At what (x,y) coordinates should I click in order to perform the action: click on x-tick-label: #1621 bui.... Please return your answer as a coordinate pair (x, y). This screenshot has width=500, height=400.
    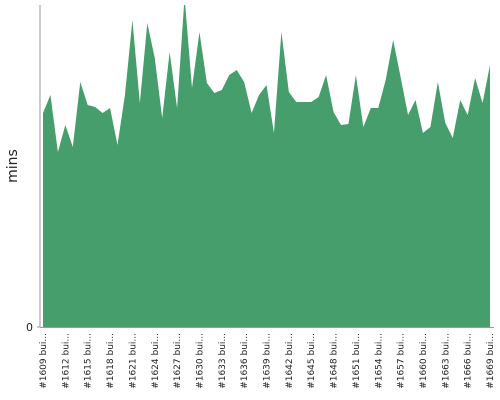
    Looking at the image, I should click on (133, 361).